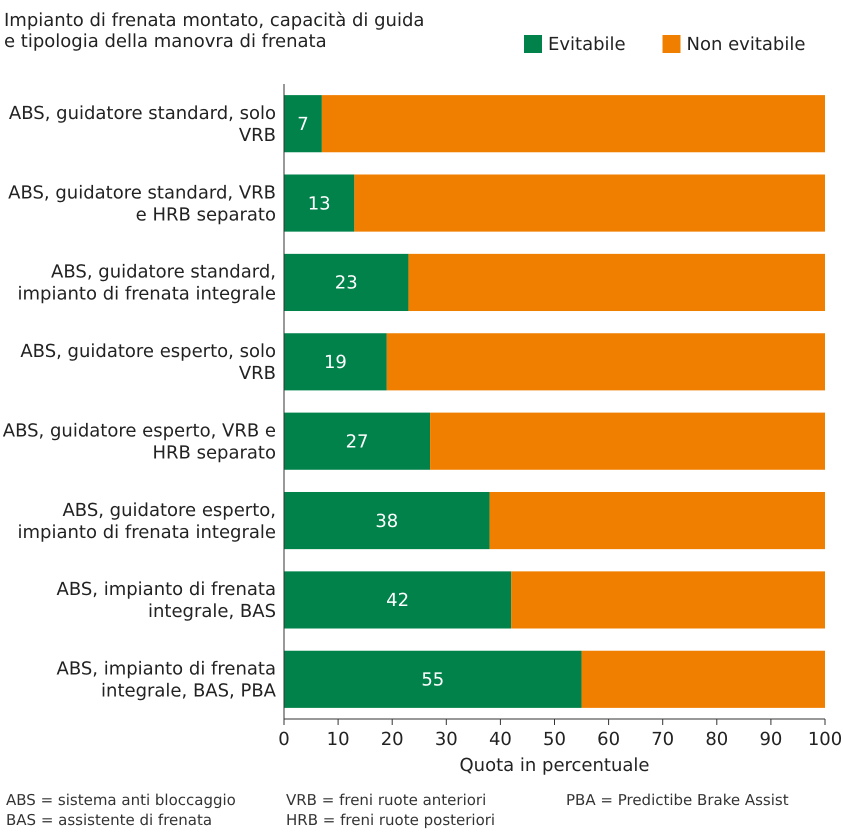 This screenshot has height=839, width=843. I want to click on legend-label: Non evitabile, so click(746, 44).